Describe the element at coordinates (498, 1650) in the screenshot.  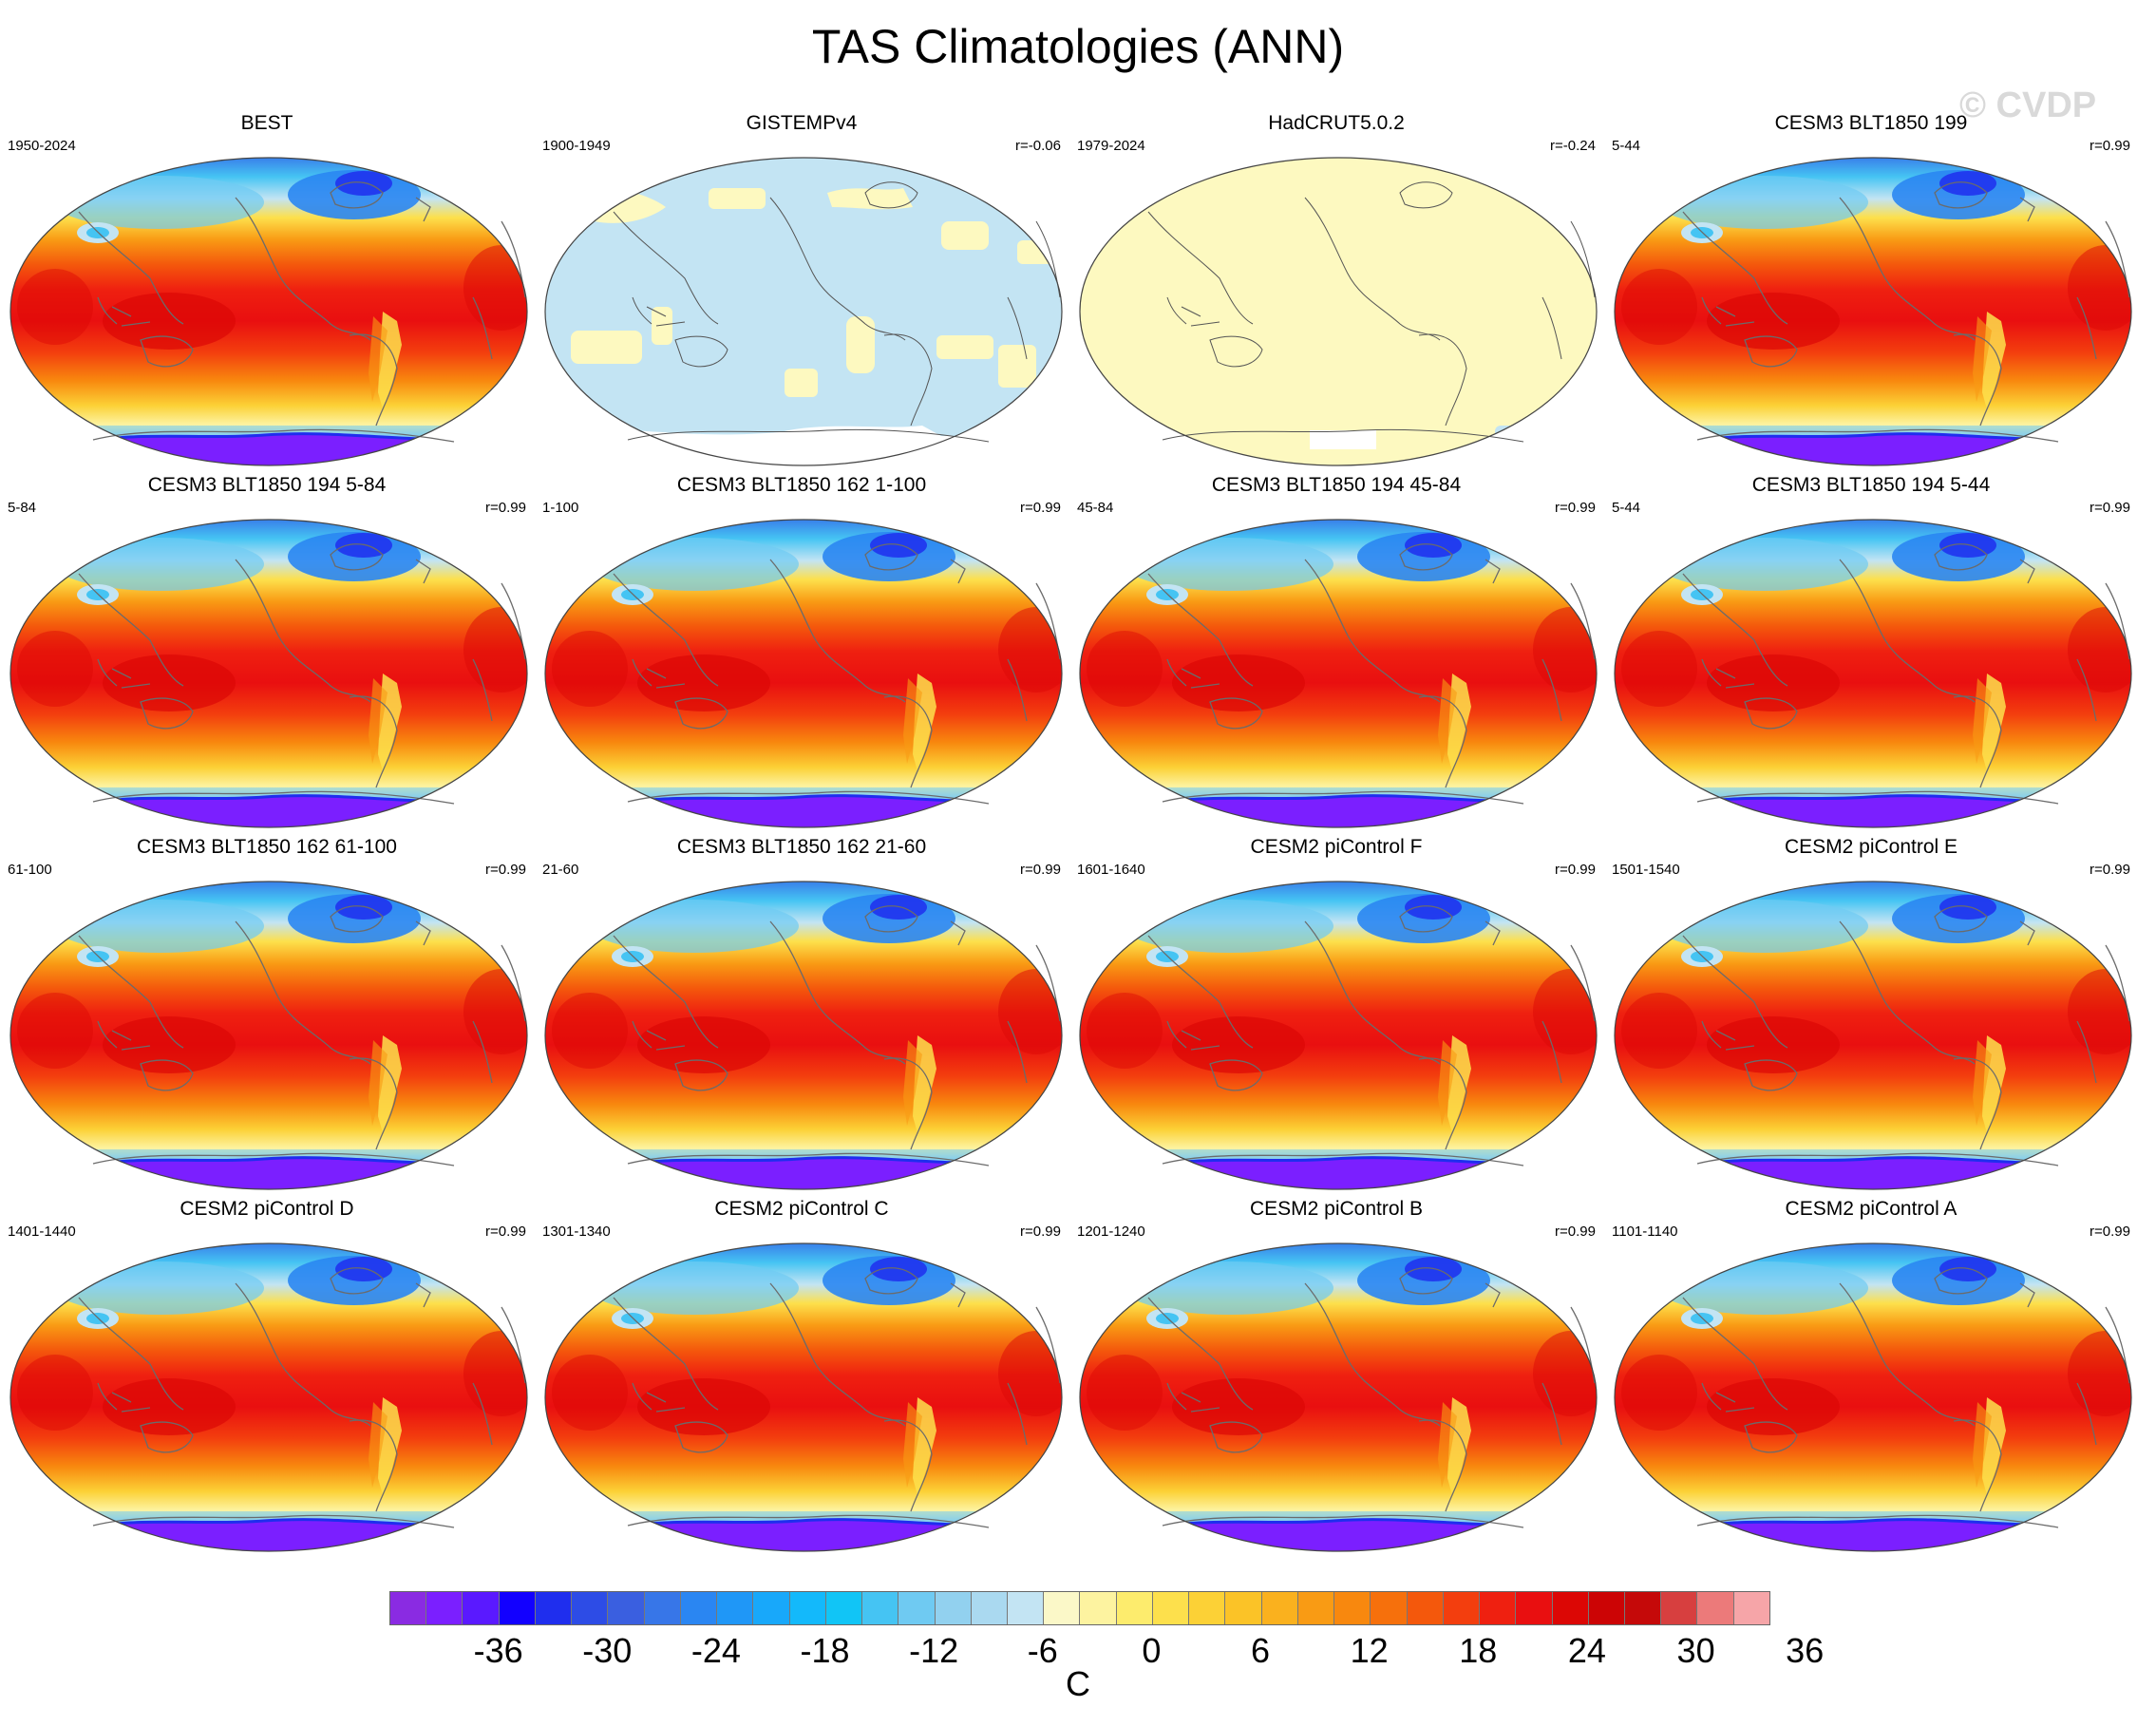
I see `colorbar-tick-label: -36` at that location.